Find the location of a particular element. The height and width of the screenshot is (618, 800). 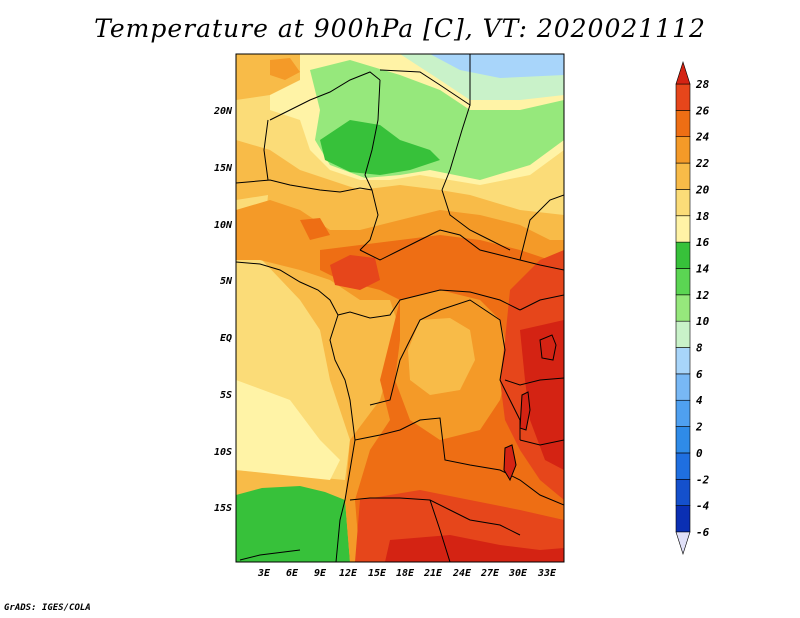

colorbar-label: 0 is located at coordinates (699, 453).